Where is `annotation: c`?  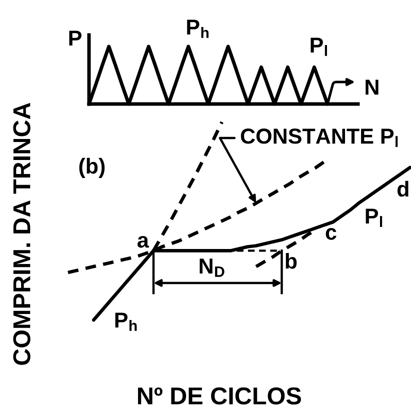
annotation: c is located at coordinates (331, 234).